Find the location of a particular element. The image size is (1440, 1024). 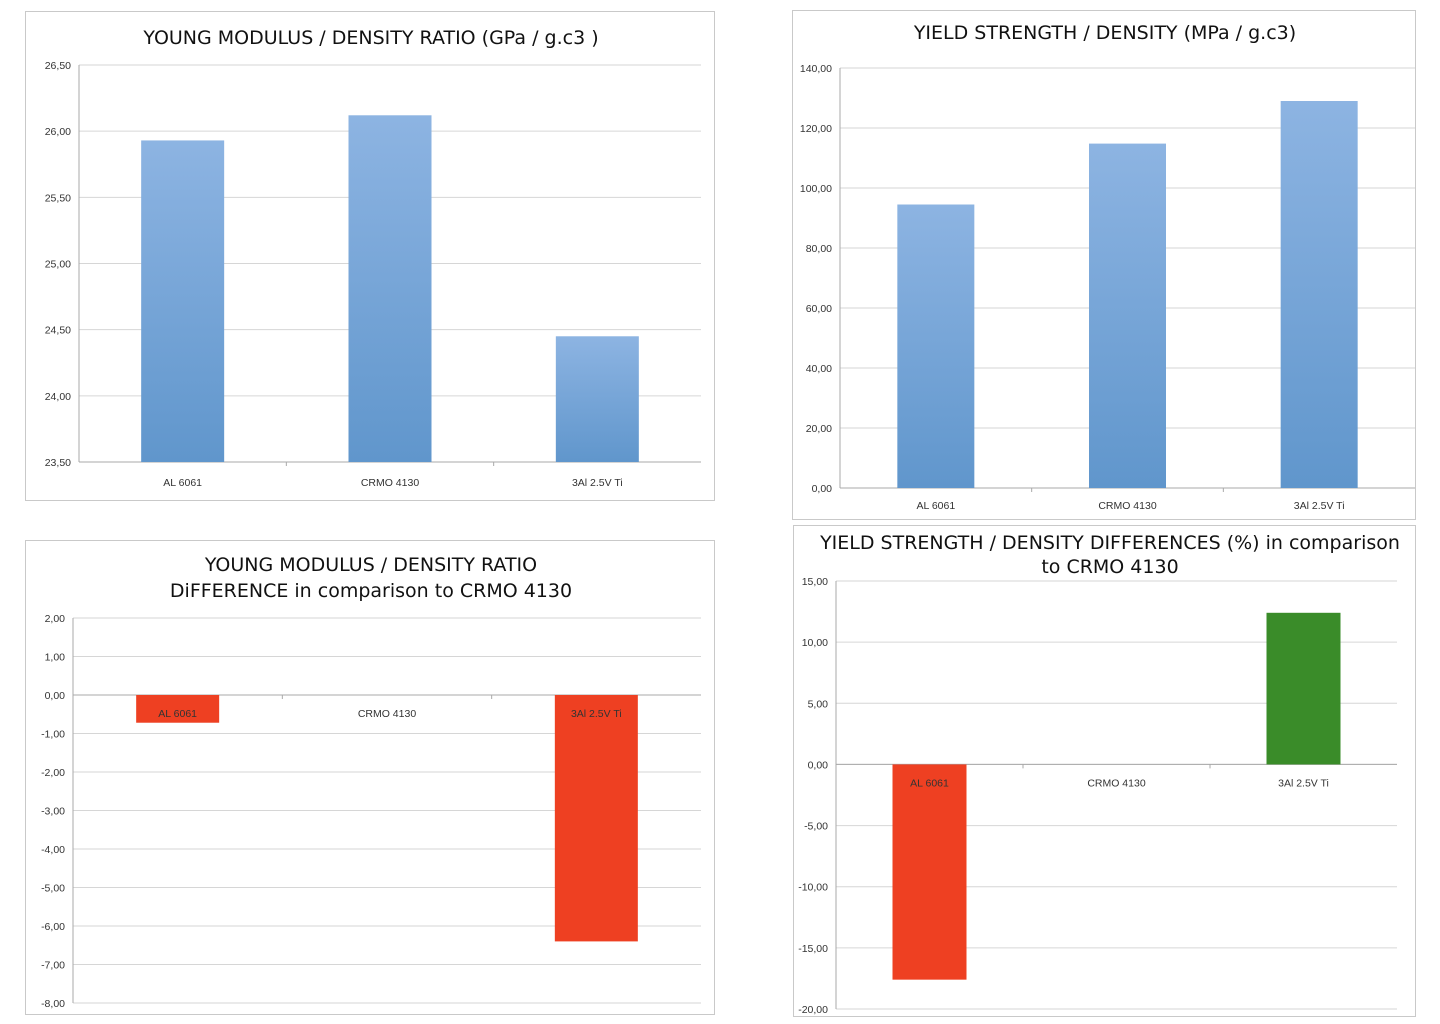

y-tick-label: -7,00 is located at coordinates (53, 966).